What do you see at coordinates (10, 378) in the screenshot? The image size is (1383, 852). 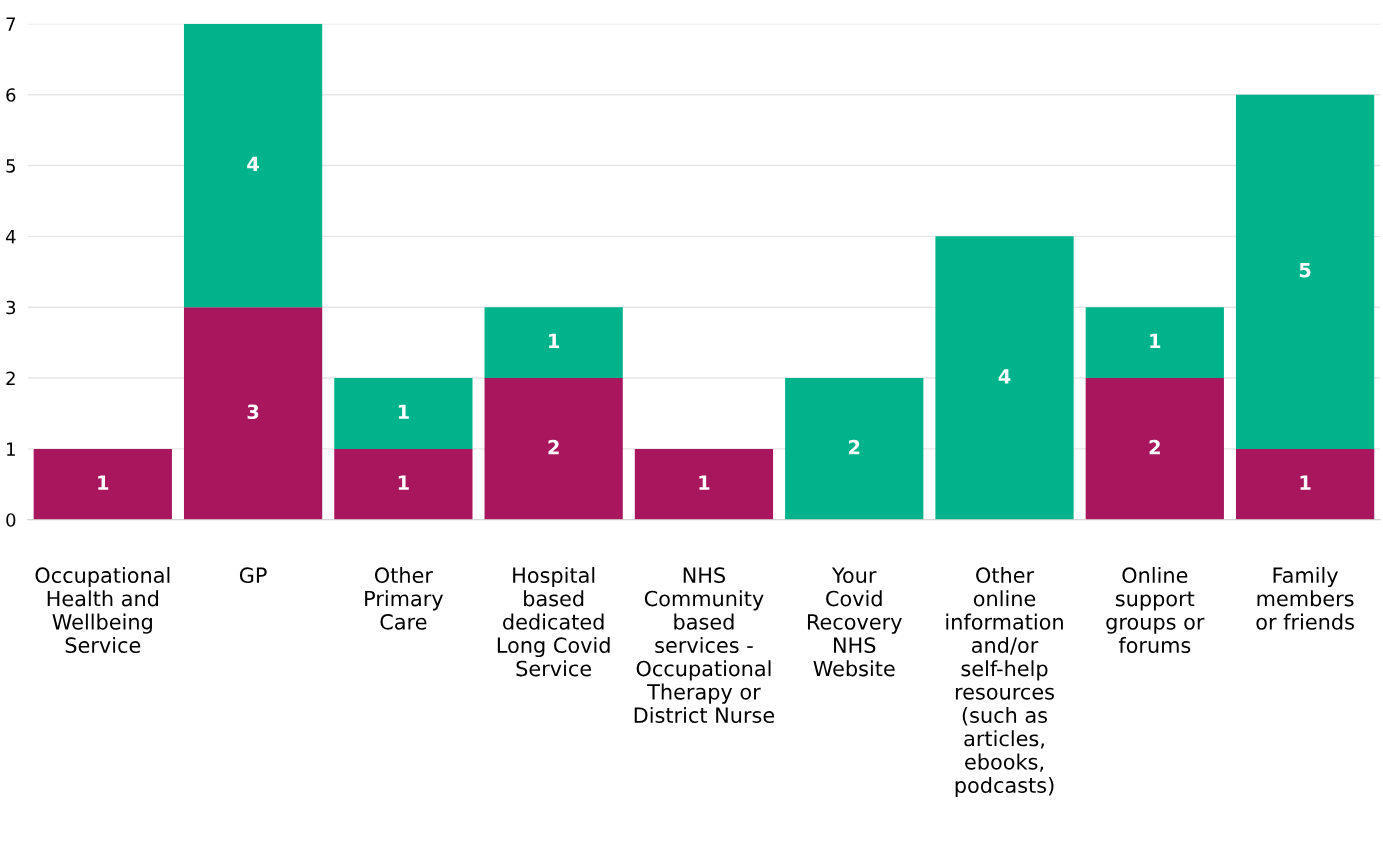 I see `y-tick-label: 2` at bounding box center [10, 378].